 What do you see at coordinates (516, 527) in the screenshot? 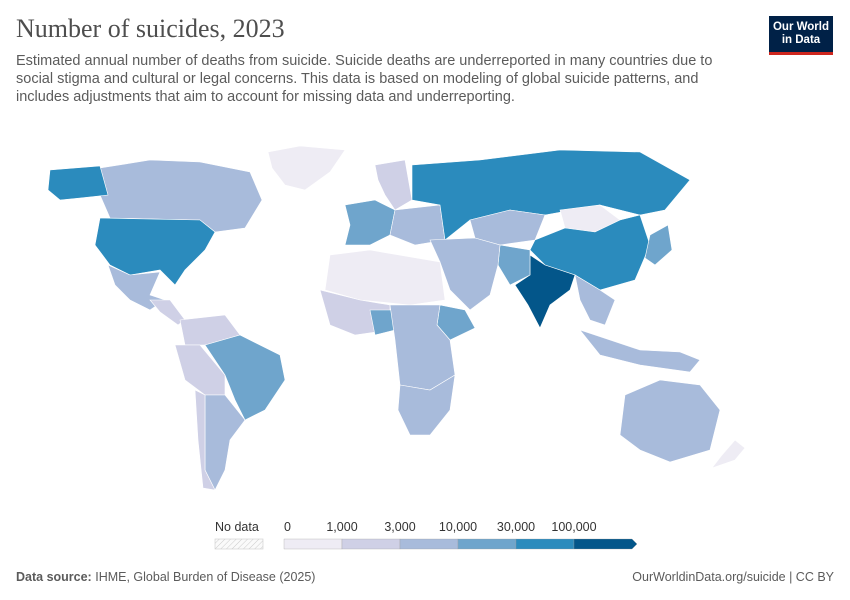
I see `legend-tick-label: 30,000` at bounding box center [516, 527].